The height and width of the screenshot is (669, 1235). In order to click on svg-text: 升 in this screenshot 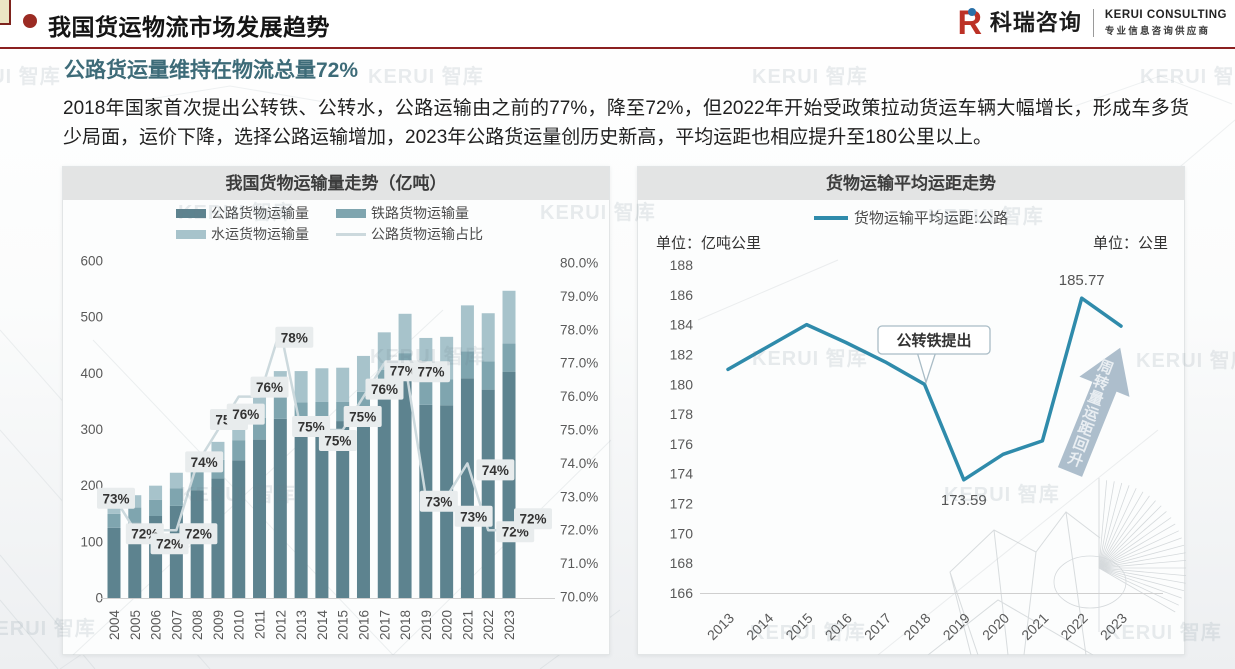, I will do `click(1076, 460)`.